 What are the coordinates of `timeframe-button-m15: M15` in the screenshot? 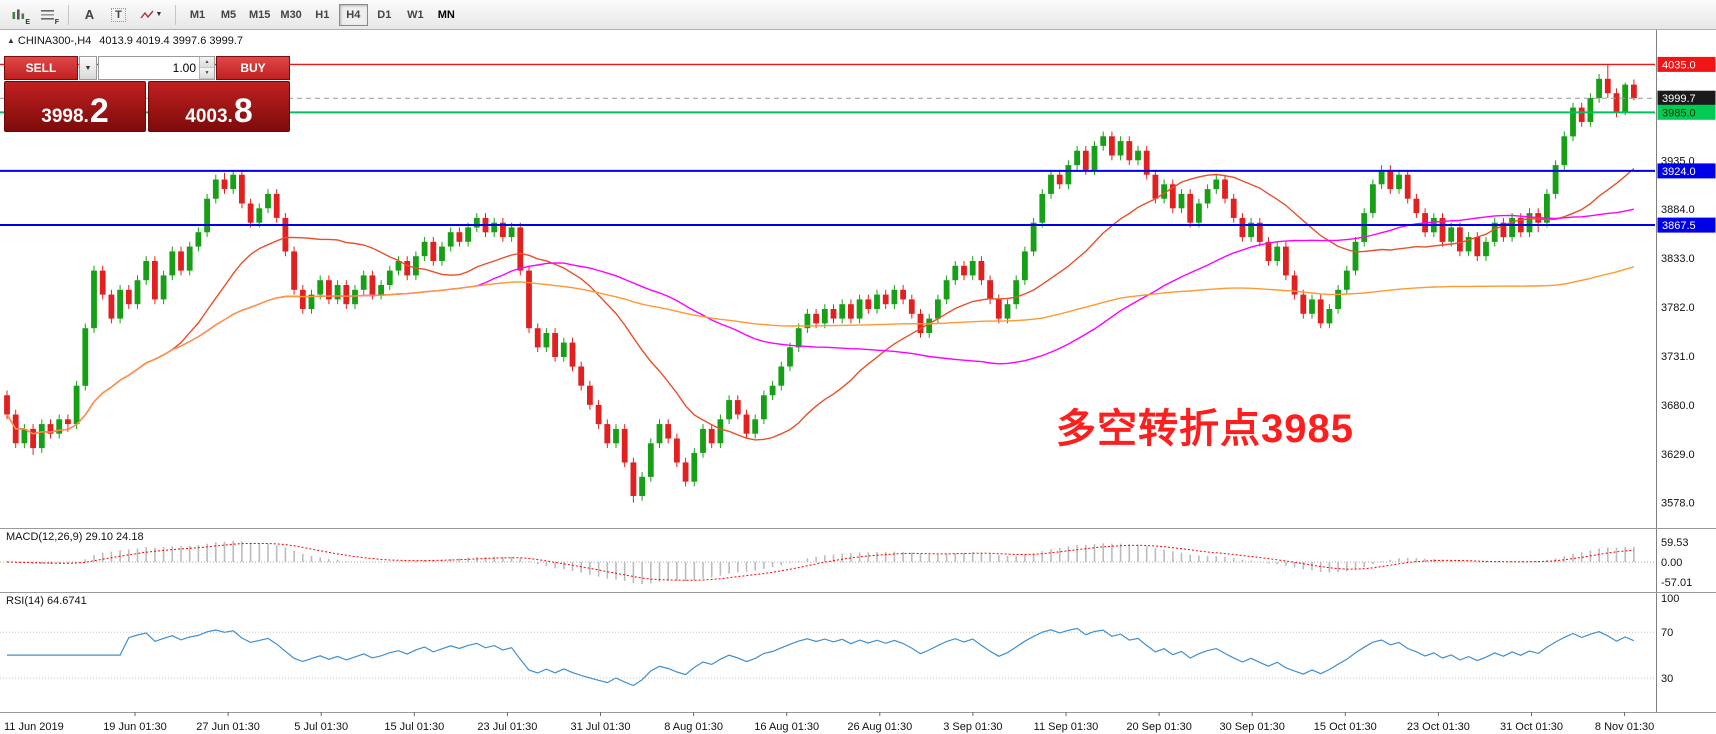 It's located at (259, 15).